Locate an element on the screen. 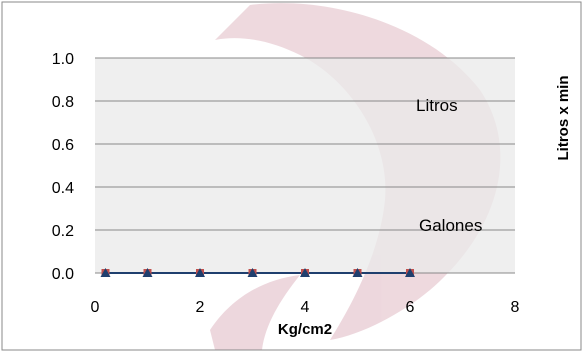  x-axis-ticks: 0 2 4 6 8 is located at coordinates (305, 307).